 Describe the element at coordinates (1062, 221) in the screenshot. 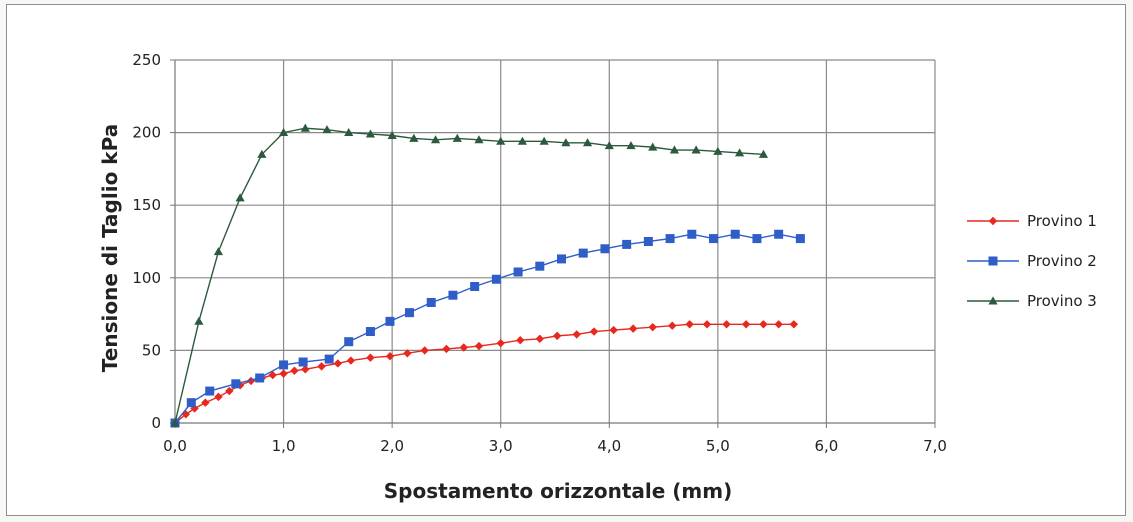

I see `legend-label: Provino 1` at that location.